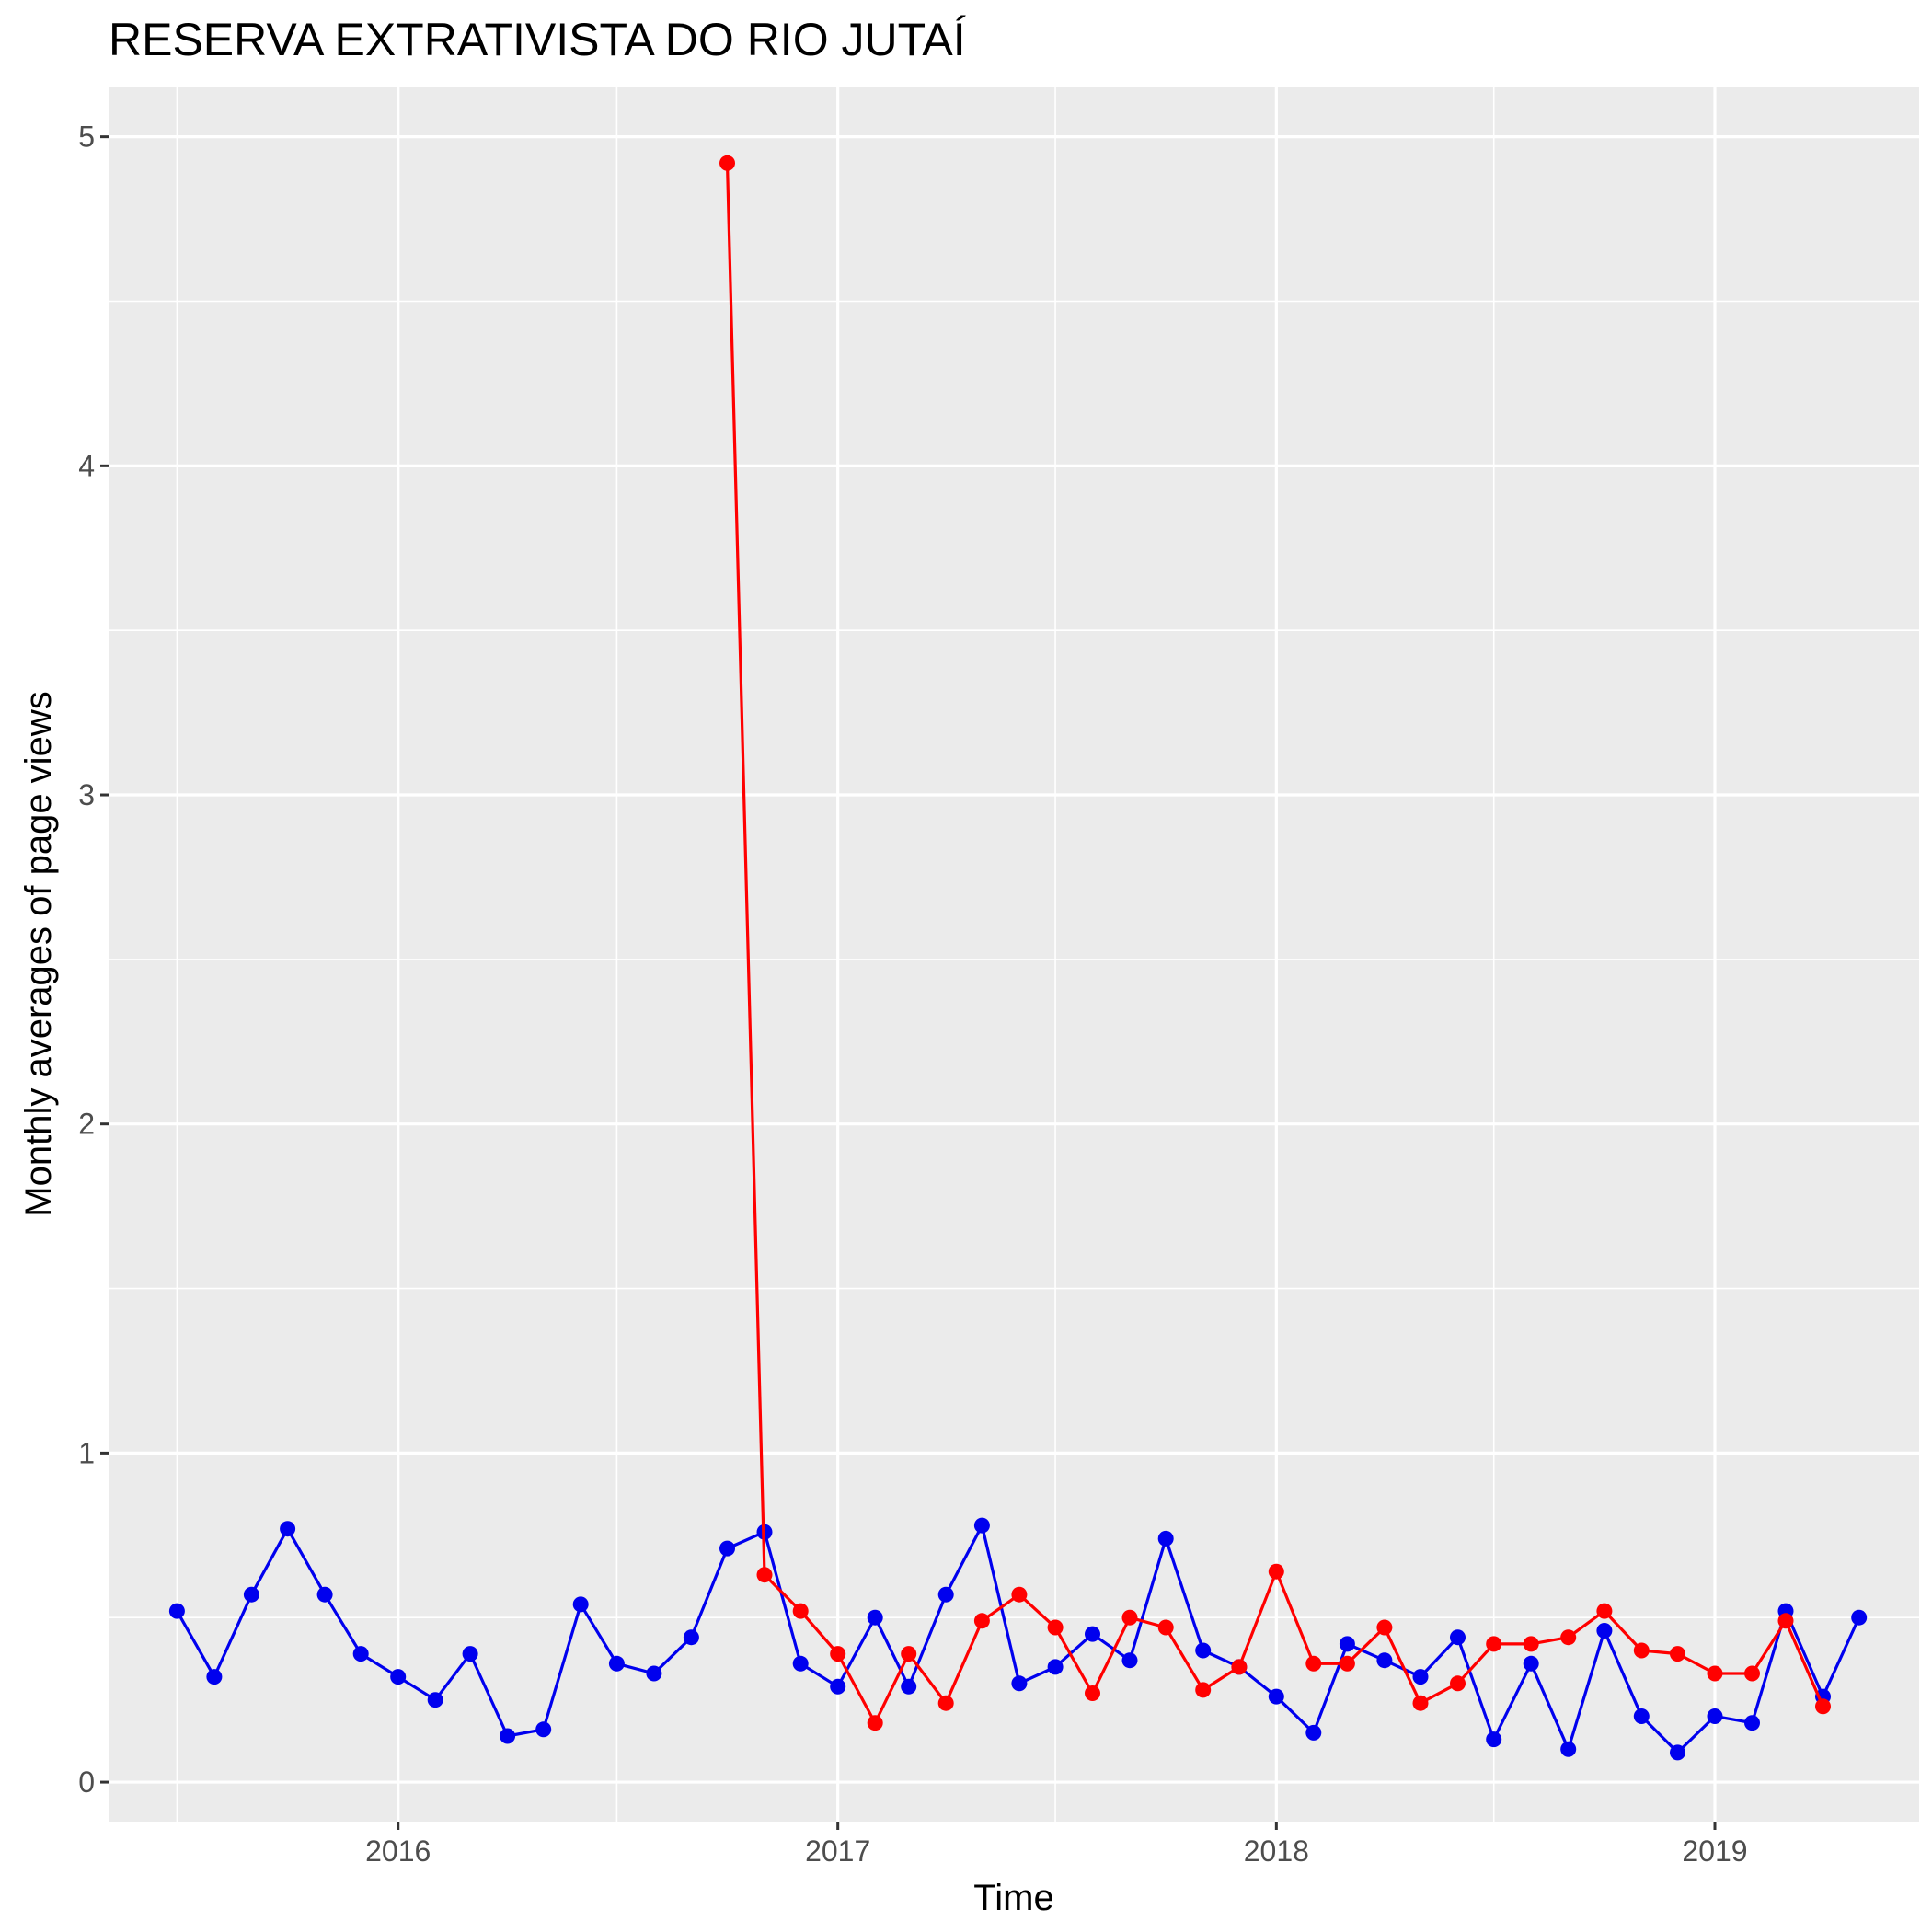 This screenshot has width=1932, height=1932. Describe the element at coordinates (837, 1851) in the screenshot. I see `x-tick-label: 2017` at that location.